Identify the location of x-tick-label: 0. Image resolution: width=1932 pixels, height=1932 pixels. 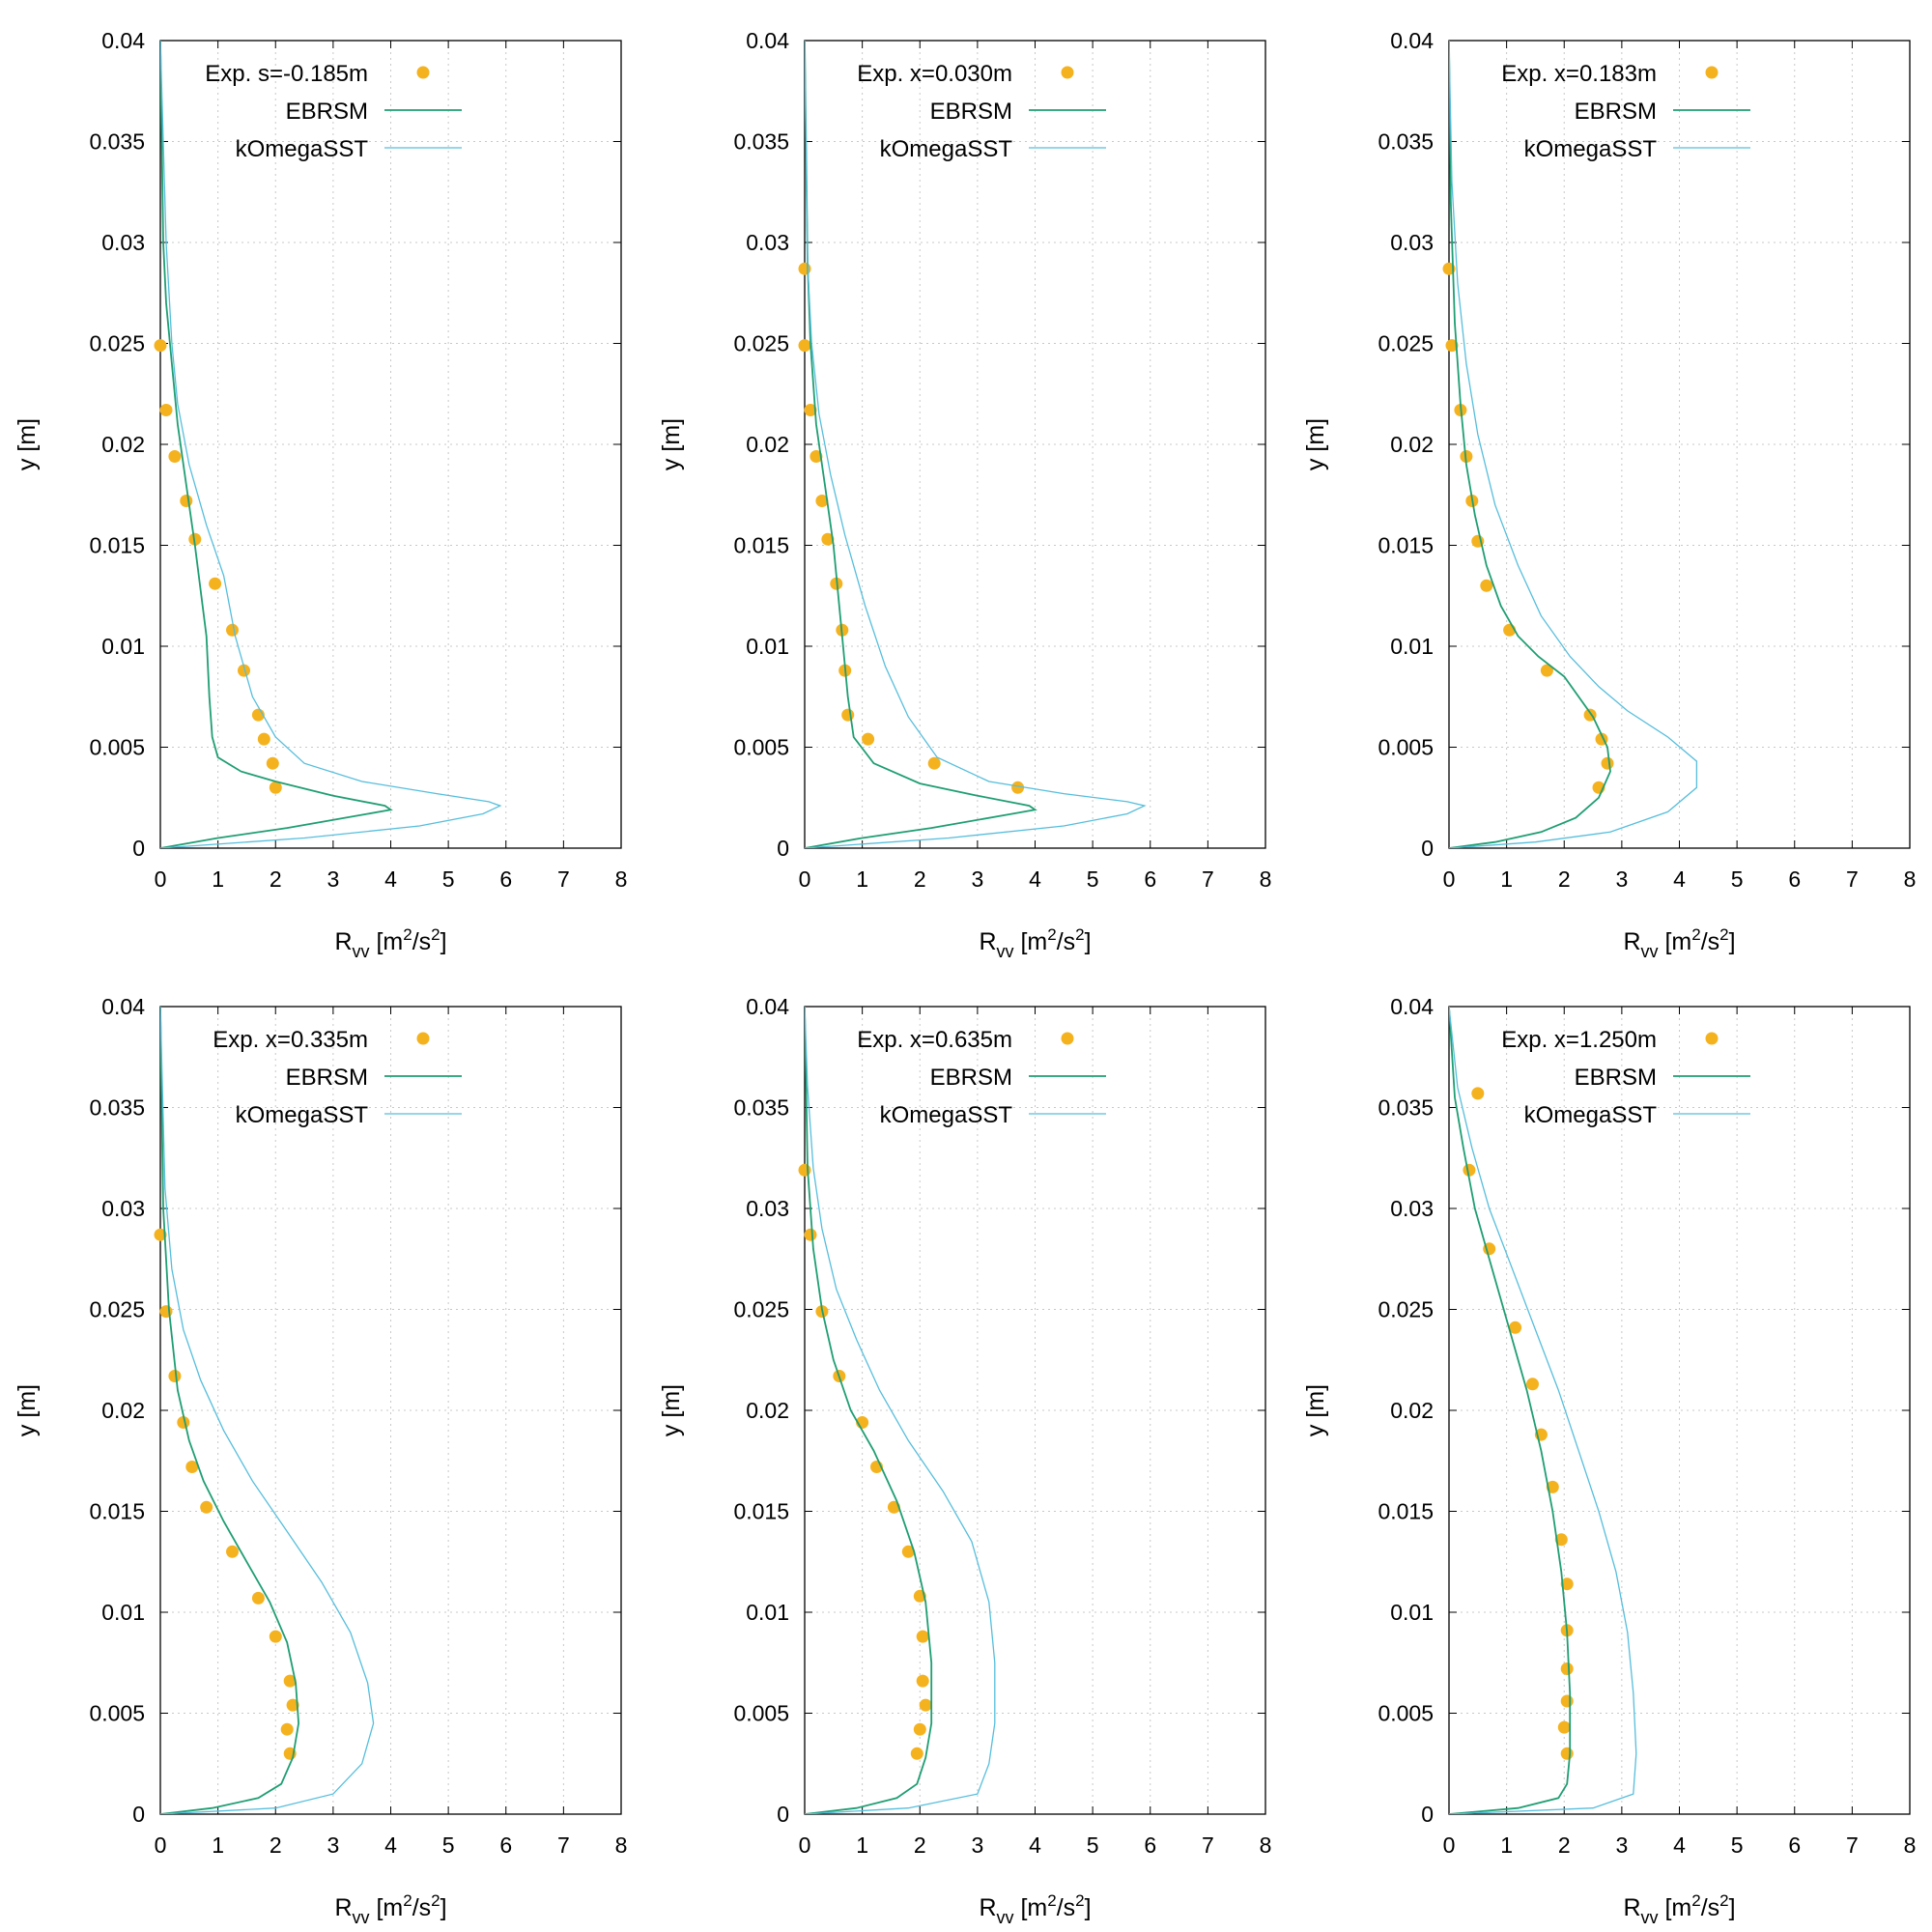
(161, 879).